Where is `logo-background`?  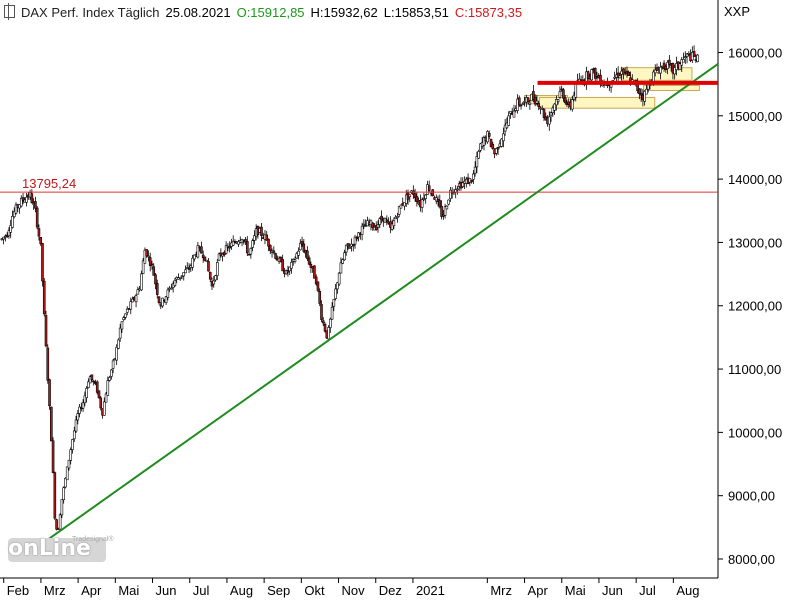 logo-background is located at coordinates (57, 550).